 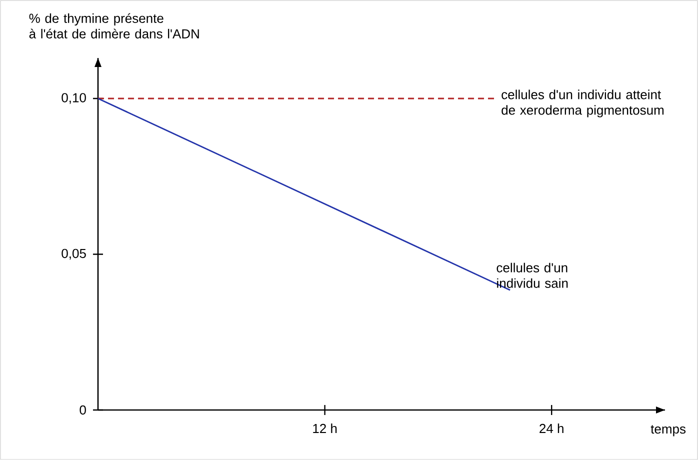 I want to click on series-label: cellules d'un individu sain, so click(x=532, y=275).